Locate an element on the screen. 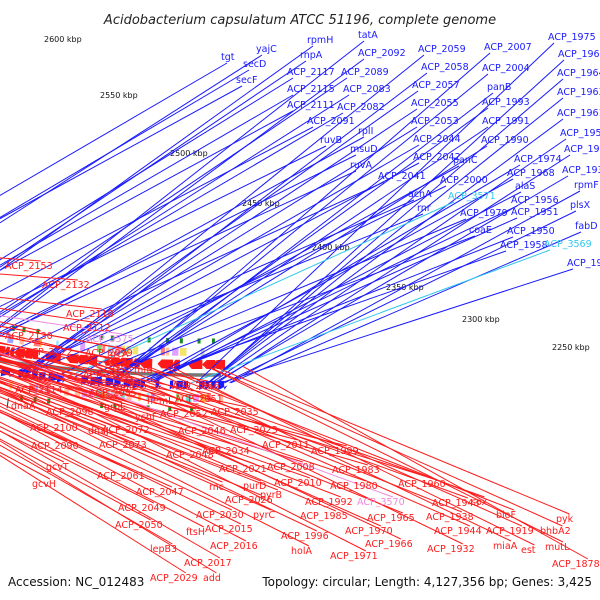 The height and width of the screenshot is (600, 600). forward-gene-label-acp-2091: ACP_2091 is located at coordinates (331, 121).